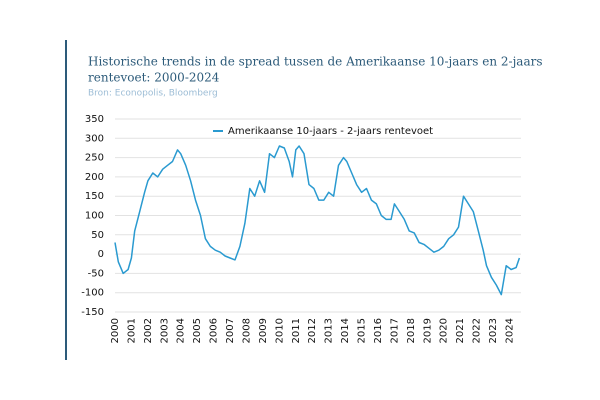 The width and height of the screenshot is (600, 400). I want to click on x-tick-label: 2021, so click(460, 330).